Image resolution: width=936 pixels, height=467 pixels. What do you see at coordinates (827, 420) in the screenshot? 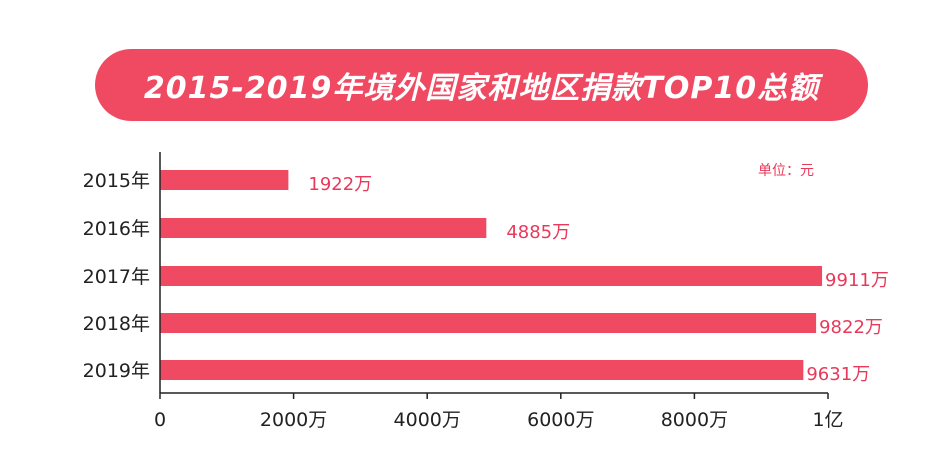
I see `x-tick-label: 1亿` at bounding box center [827, 420].